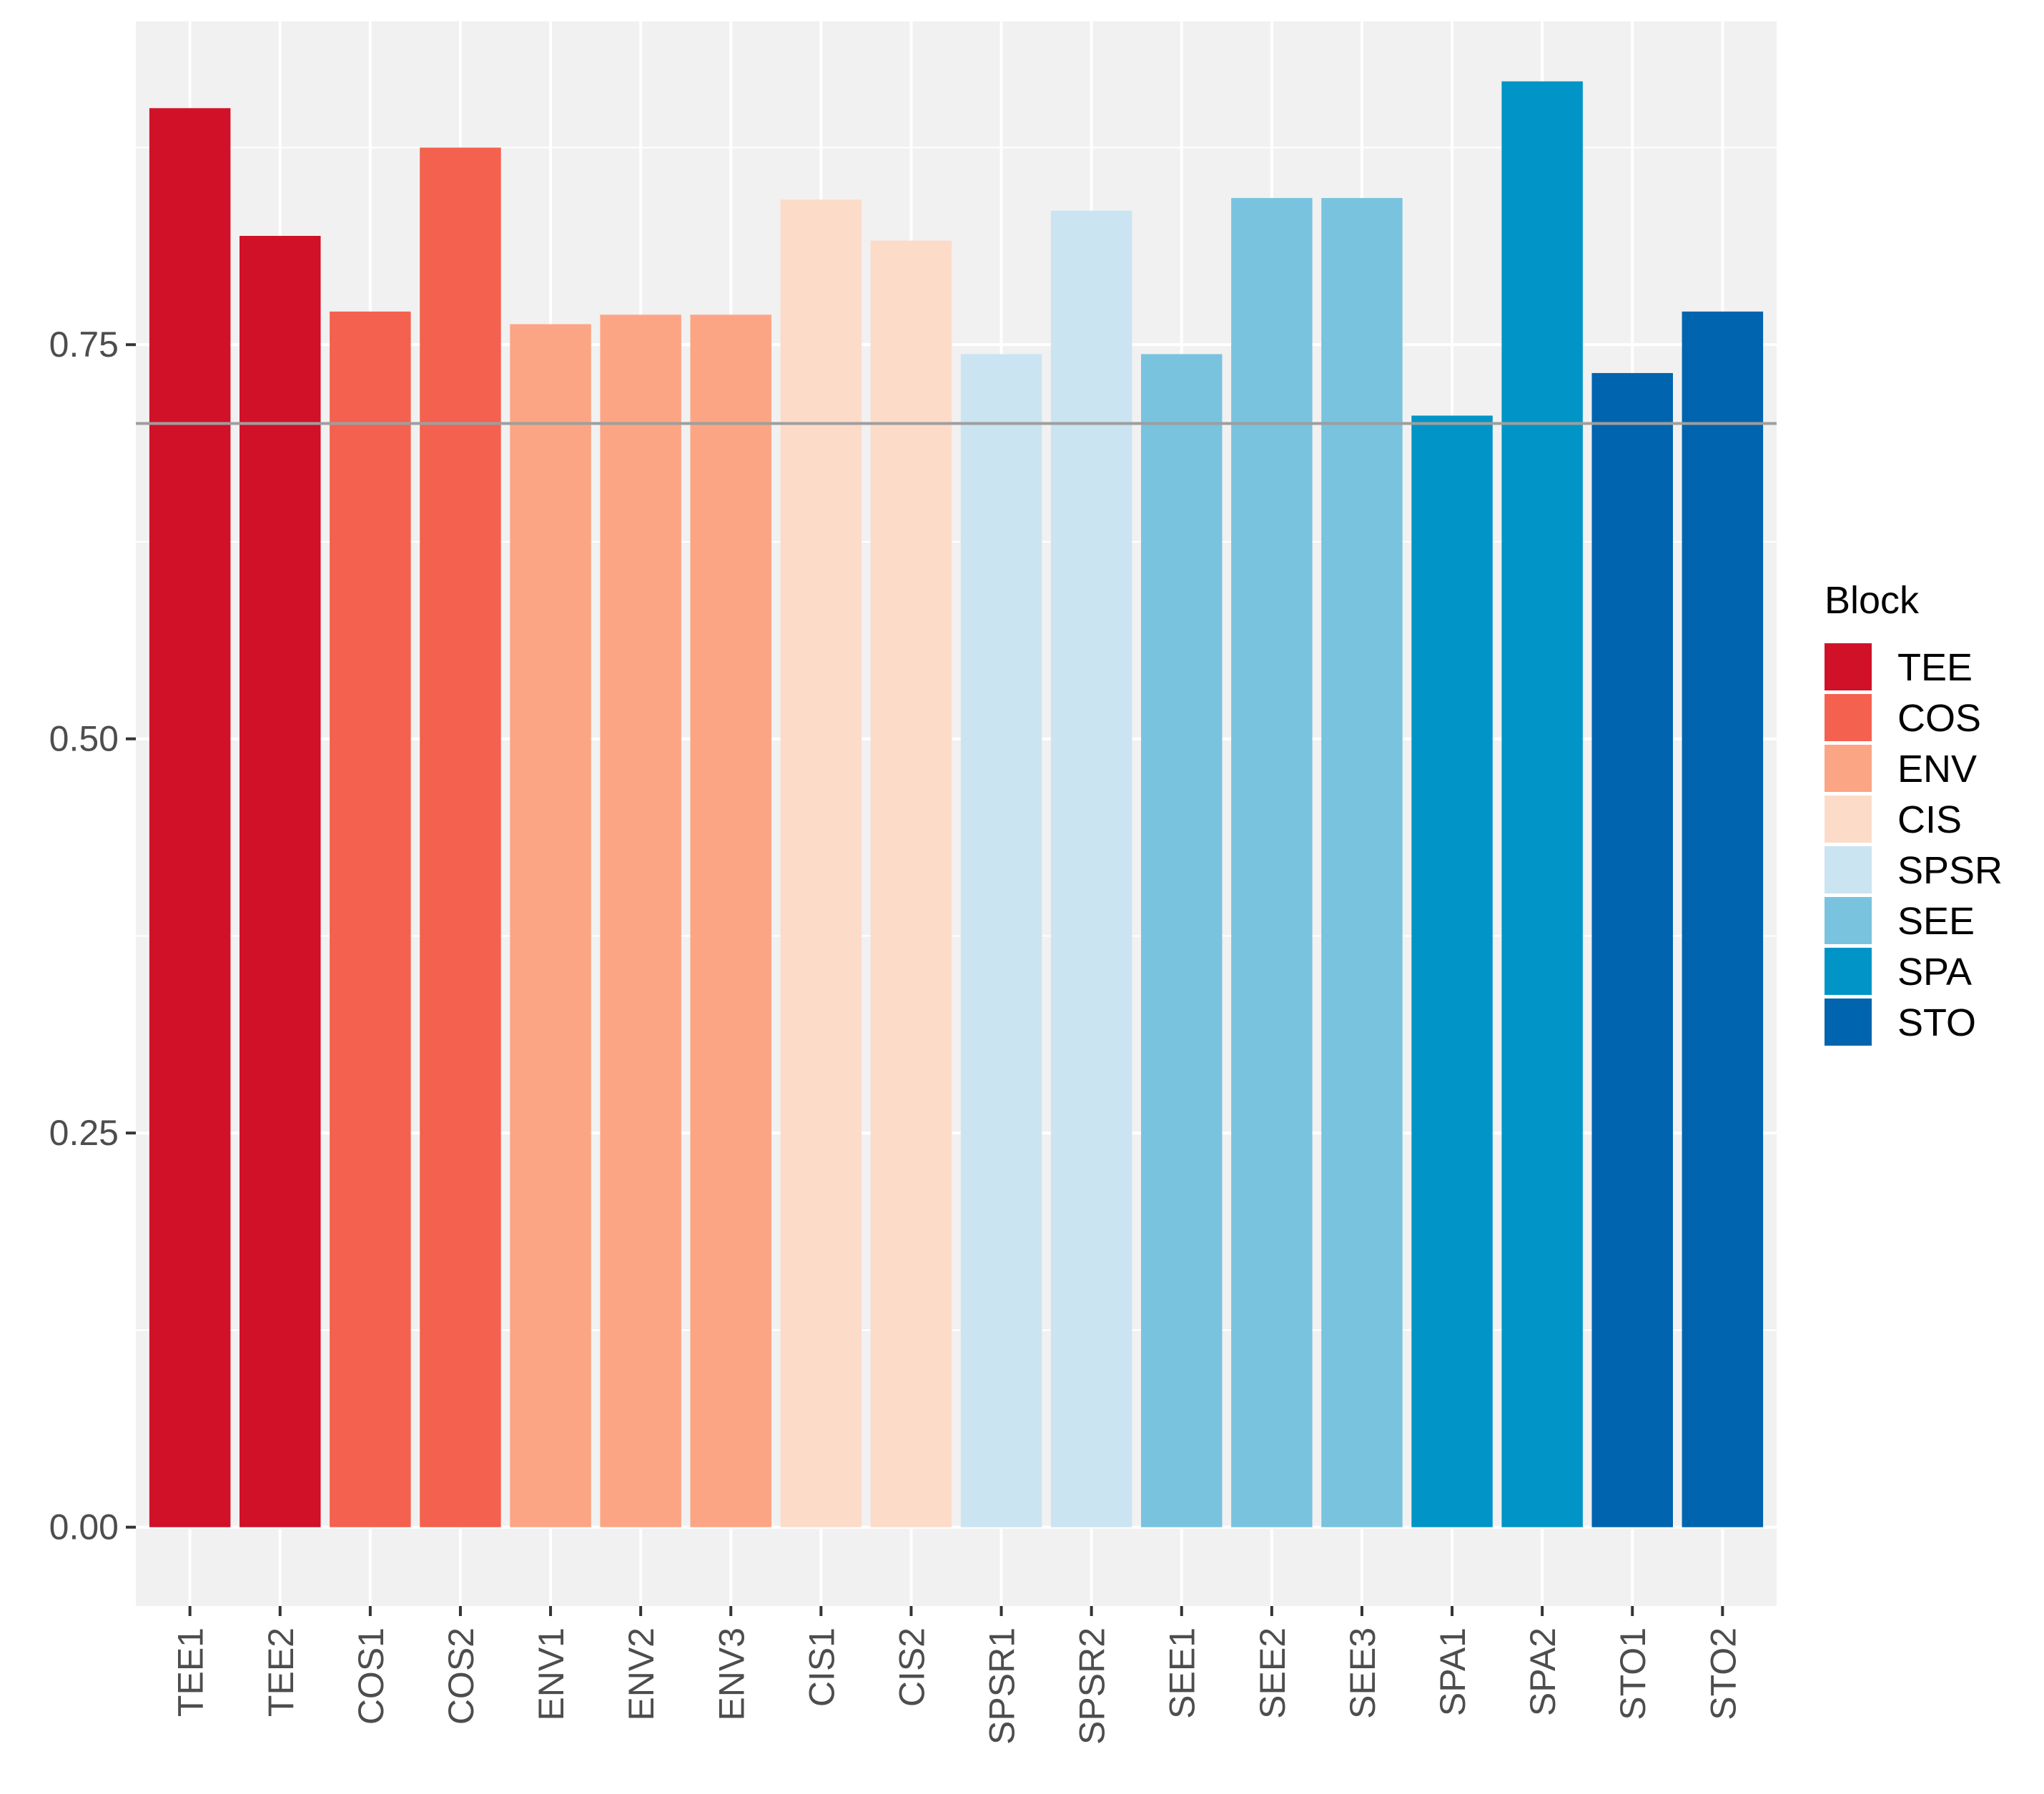  What do you see at coordinates (640, 920) in the screenshot?
I see `bar-env2` at bounding box center [640, 920].